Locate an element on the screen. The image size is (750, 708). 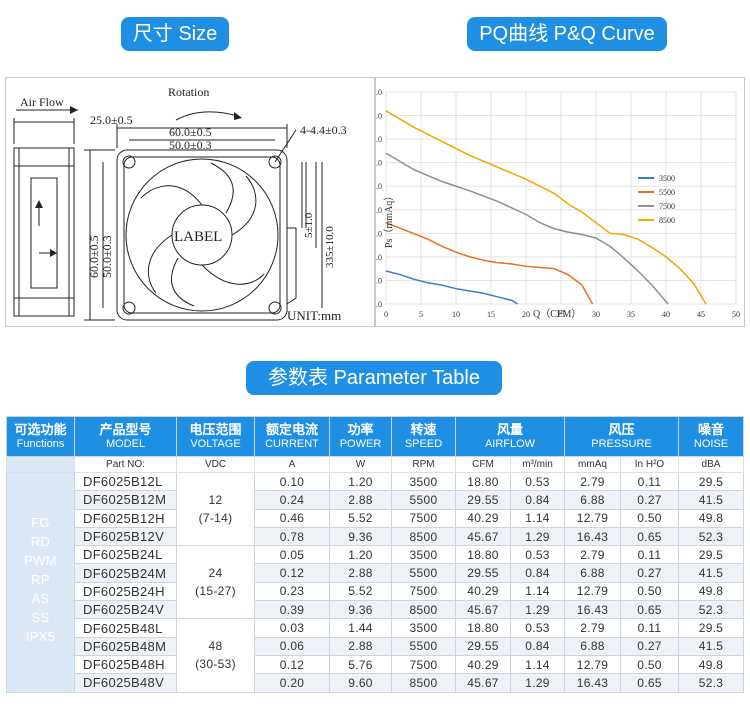
voltage-cell: 24 (15-27) is located at coordinates (215, 582).